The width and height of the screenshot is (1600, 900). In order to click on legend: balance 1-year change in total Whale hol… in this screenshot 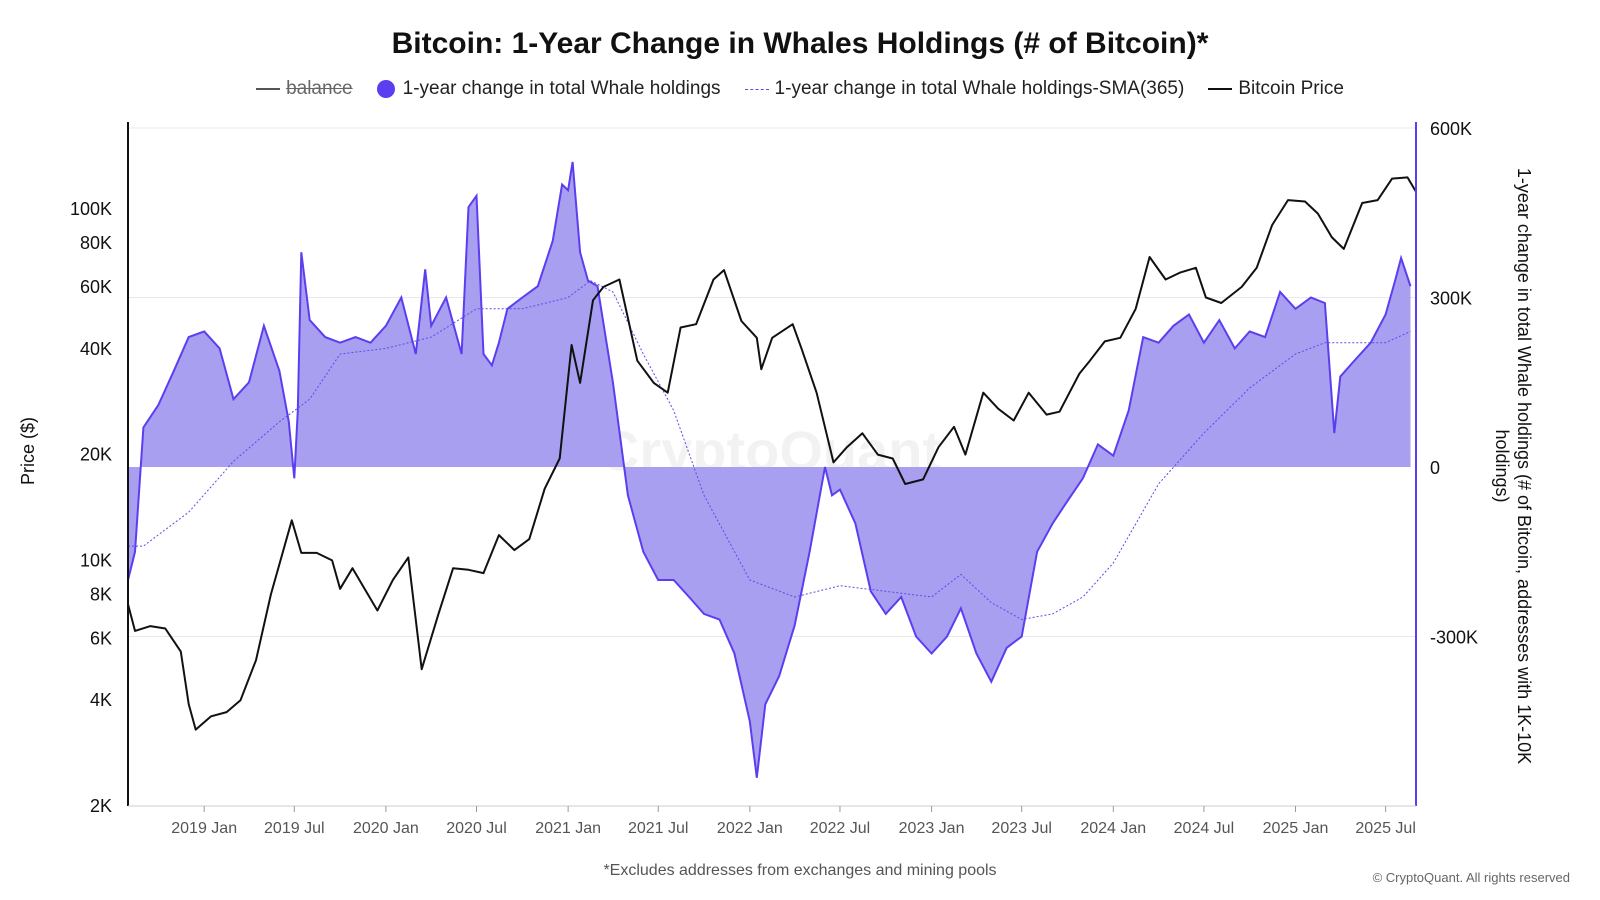, I will do `click(800, 89)`.